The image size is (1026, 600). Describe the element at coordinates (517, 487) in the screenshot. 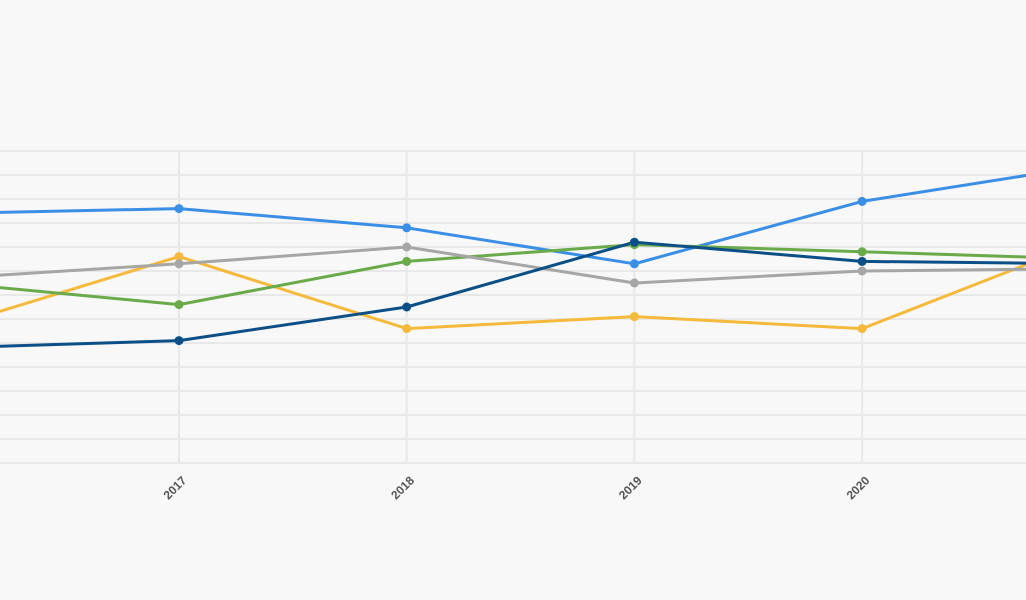

I see `labels: 2017 2018 2019 2020` at that location.